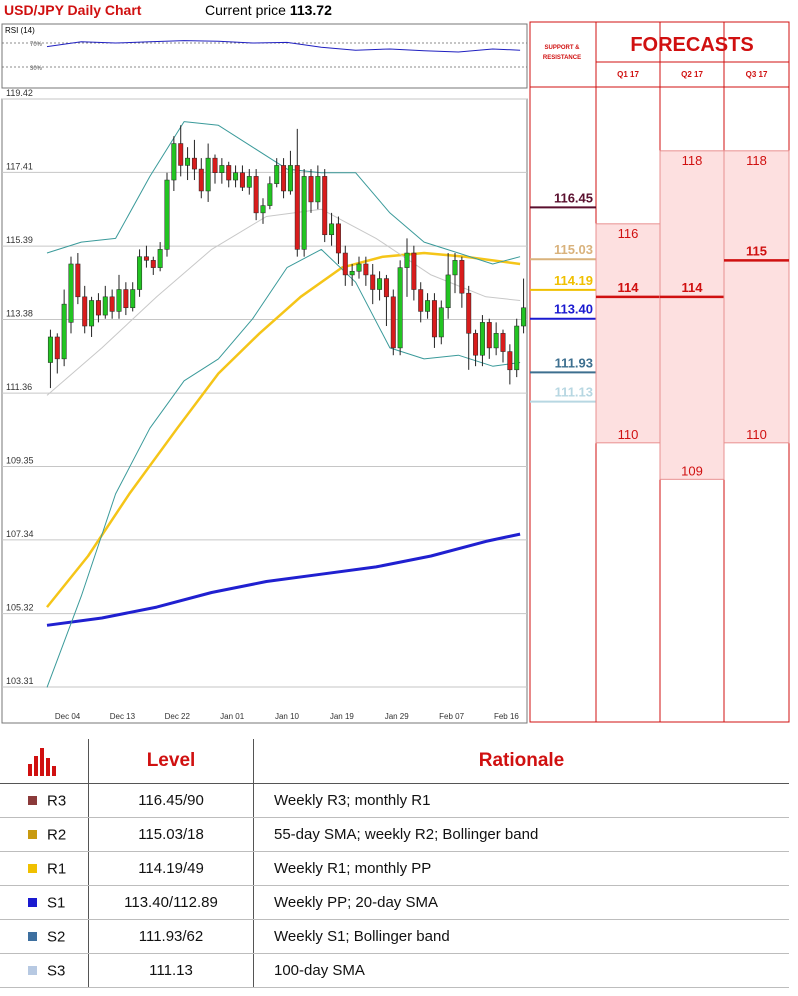  I want to click on levels-table-row: S1 113.40/112.89 Weekly PP; 20-day SMA, so click(394, 902).